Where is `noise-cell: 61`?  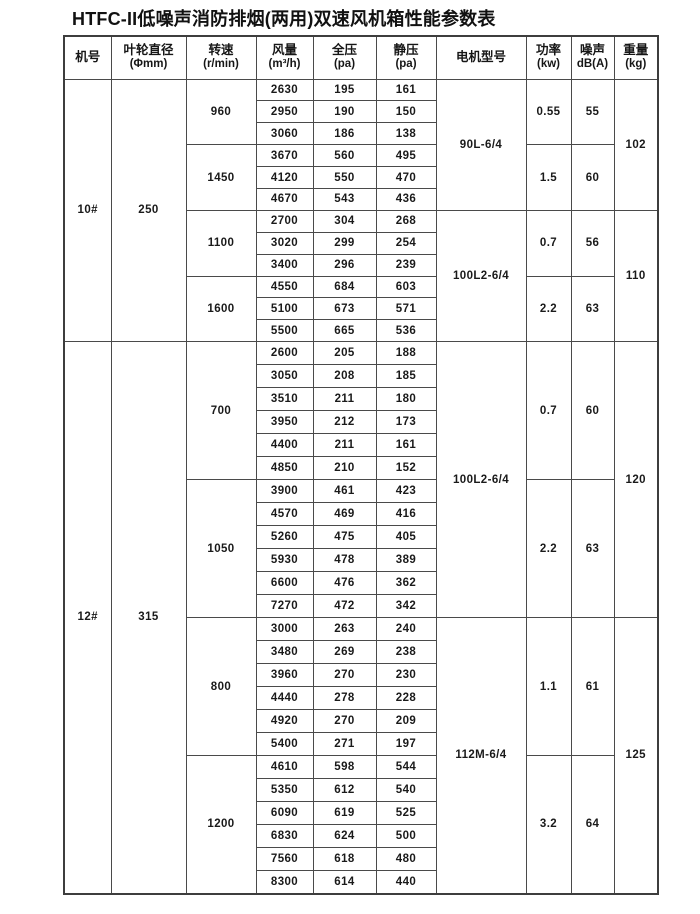 noise-cell: 61 is located at coordinates (592, 687).